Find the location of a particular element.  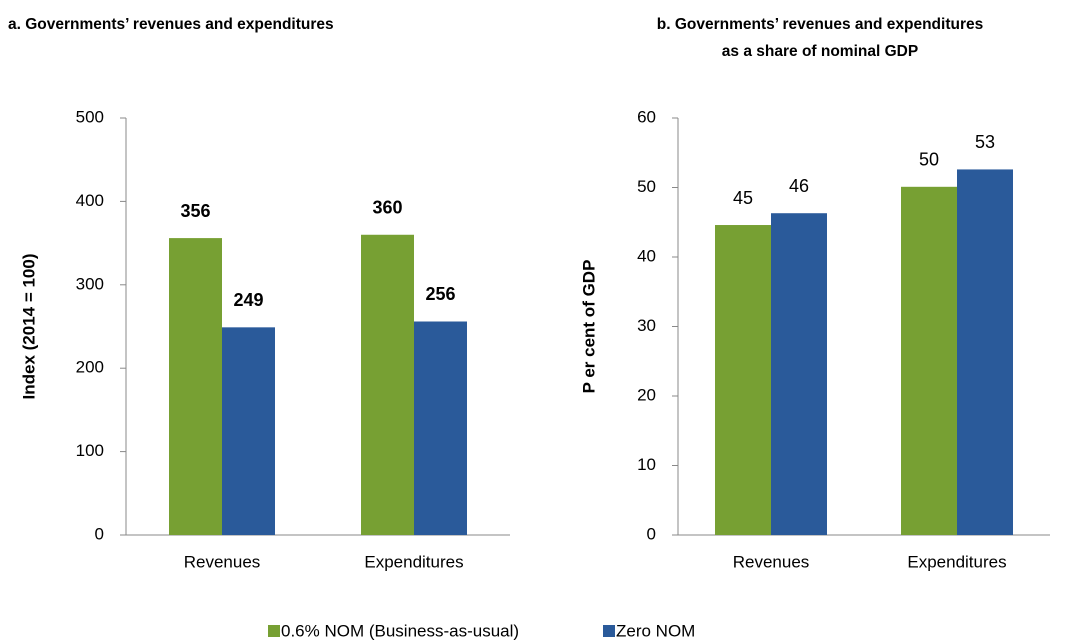

y-tick-label: 40 is located at coordinates (646, 255).